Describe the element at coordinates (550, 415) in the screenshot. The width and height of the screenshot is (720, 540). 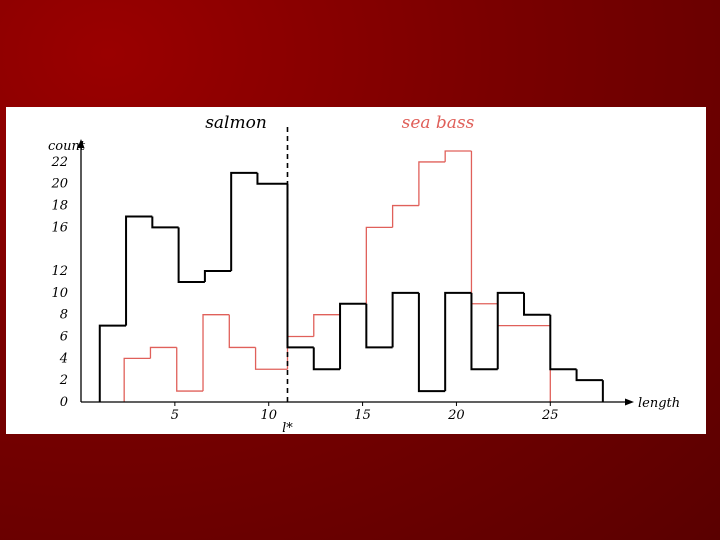
I see `x-tick-label: 25` at that location.